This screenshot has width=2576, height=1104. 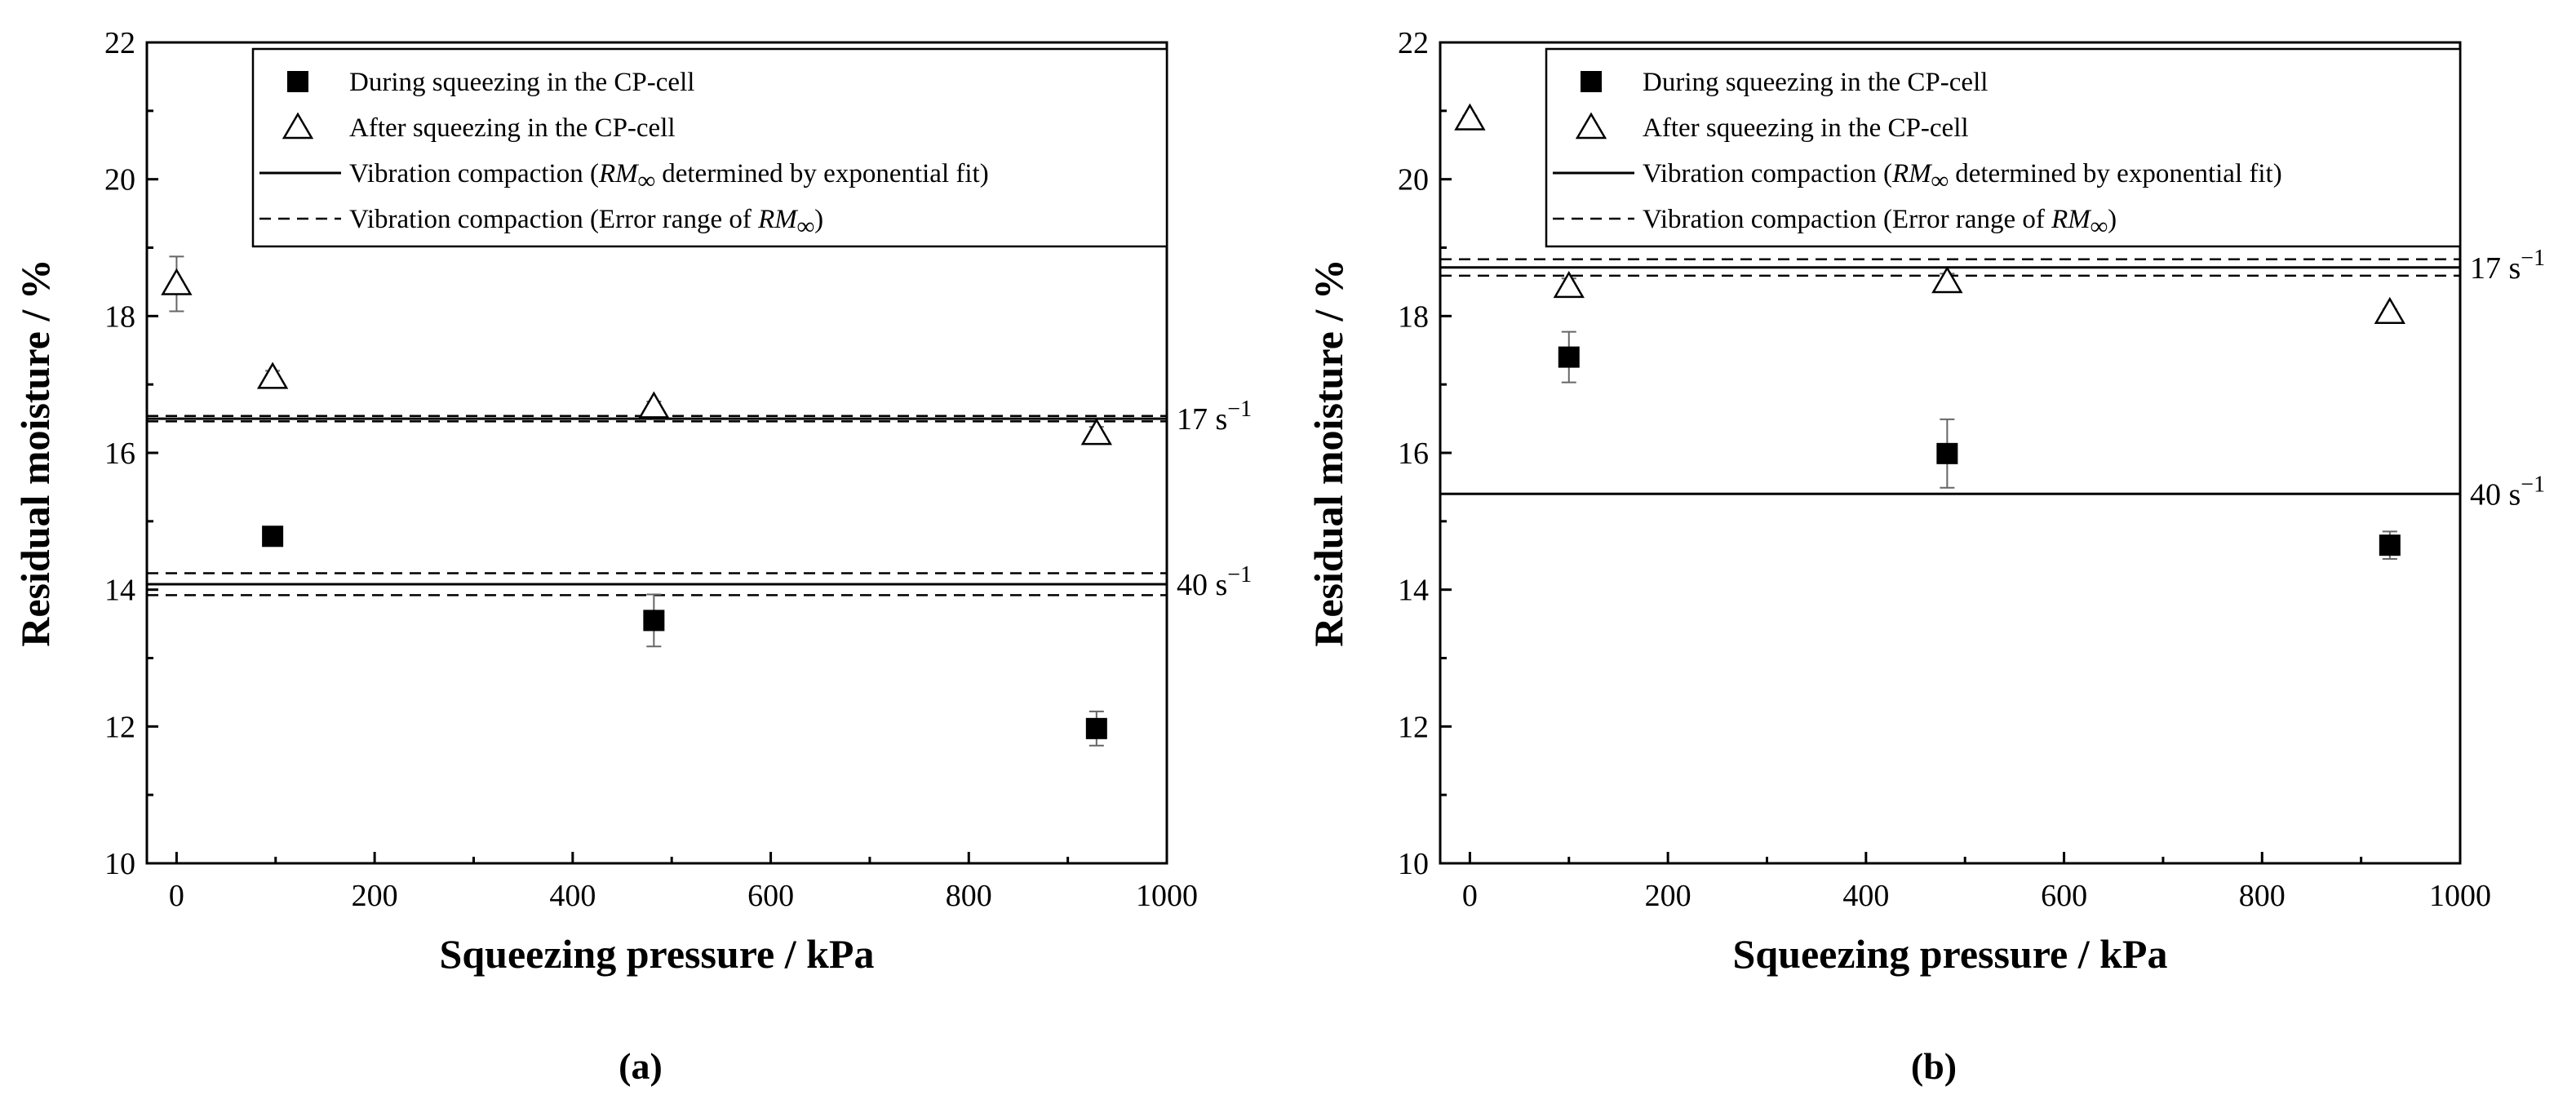 What do you see at coordinates (641, 1066) in the screenshot?
I see `panel-label: (a)` at bounding box center [641, 1066].